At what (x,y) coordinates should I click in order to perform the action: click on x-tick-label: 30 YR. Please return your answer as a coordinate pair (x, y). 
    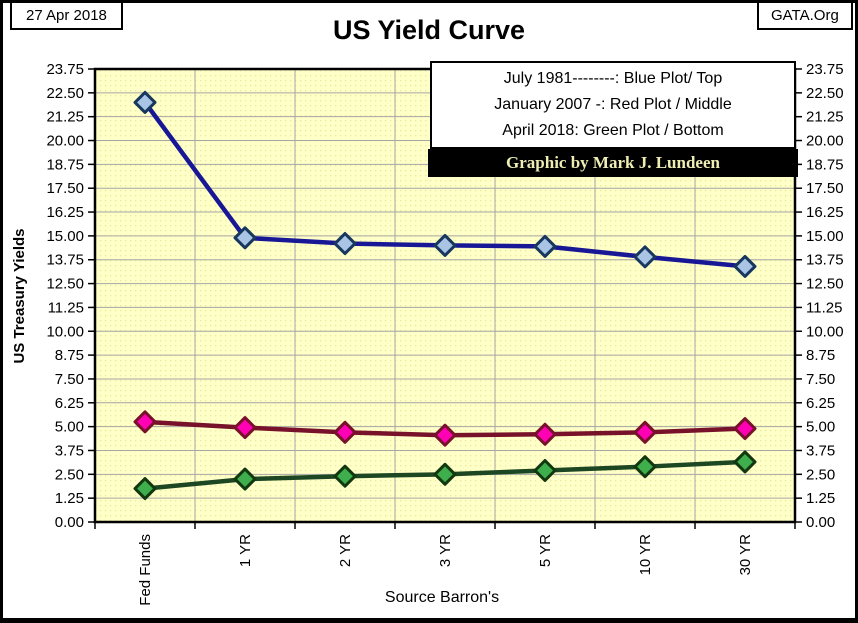
    Looking at the image, I should click on (745, 555).